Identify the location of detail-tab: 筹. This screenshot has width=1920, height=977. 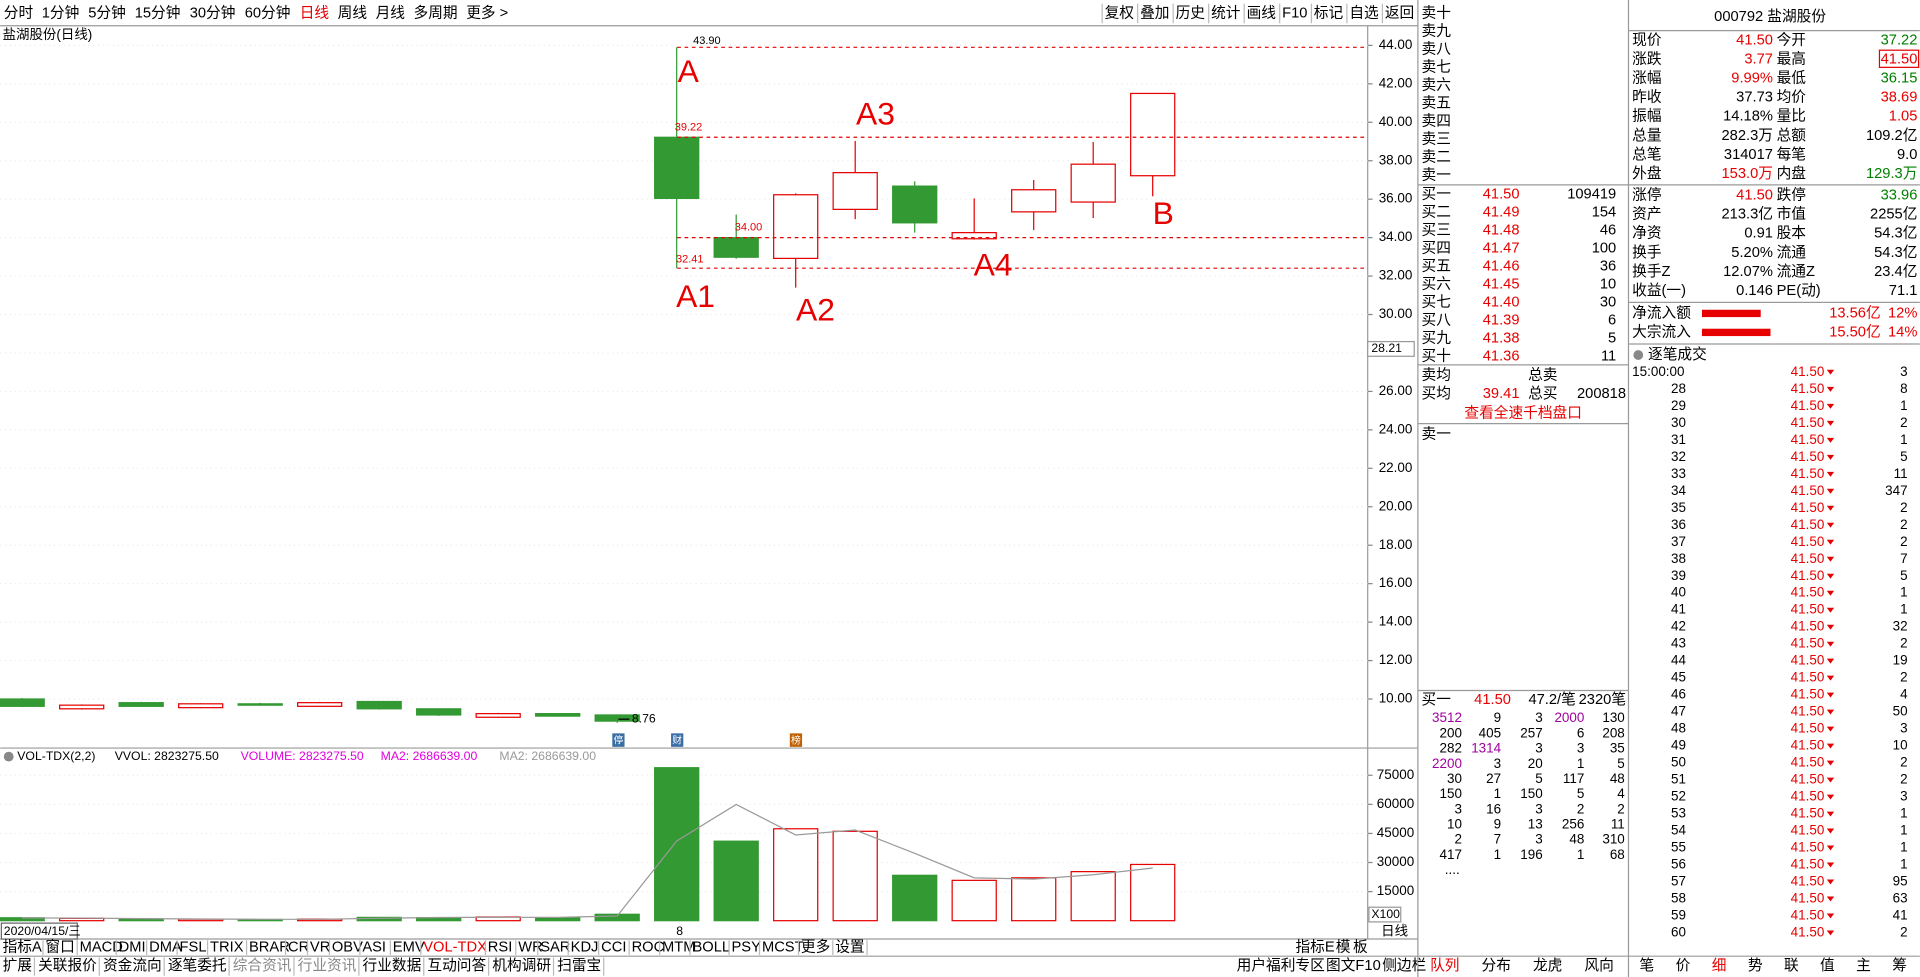
(1899, 965).